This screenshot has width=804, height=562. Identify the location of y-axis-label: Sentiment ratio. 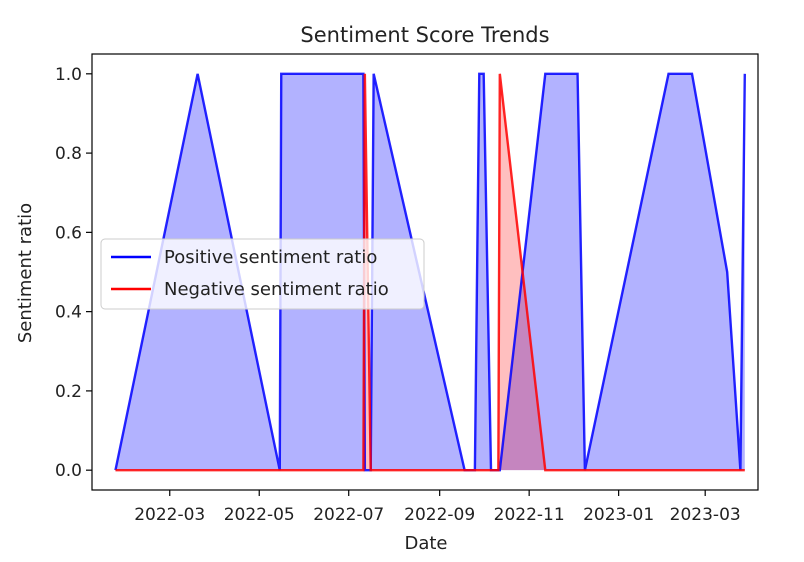
(25, 273).